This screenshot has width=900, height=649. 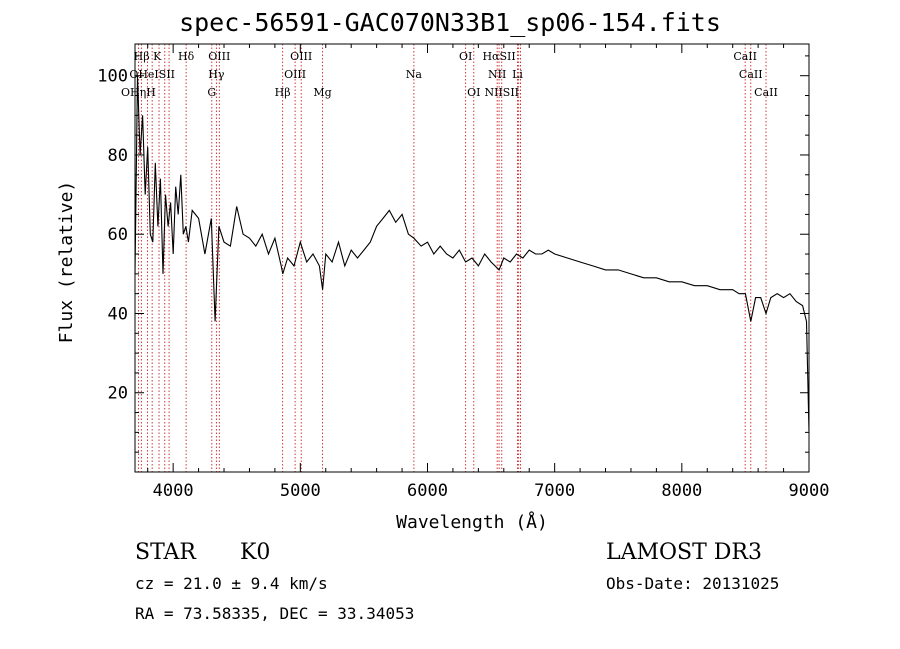 What do you see at coordinates (165, 552) in the screenshot?
I see `object-class: STAR` at bounding box center [165, 552].